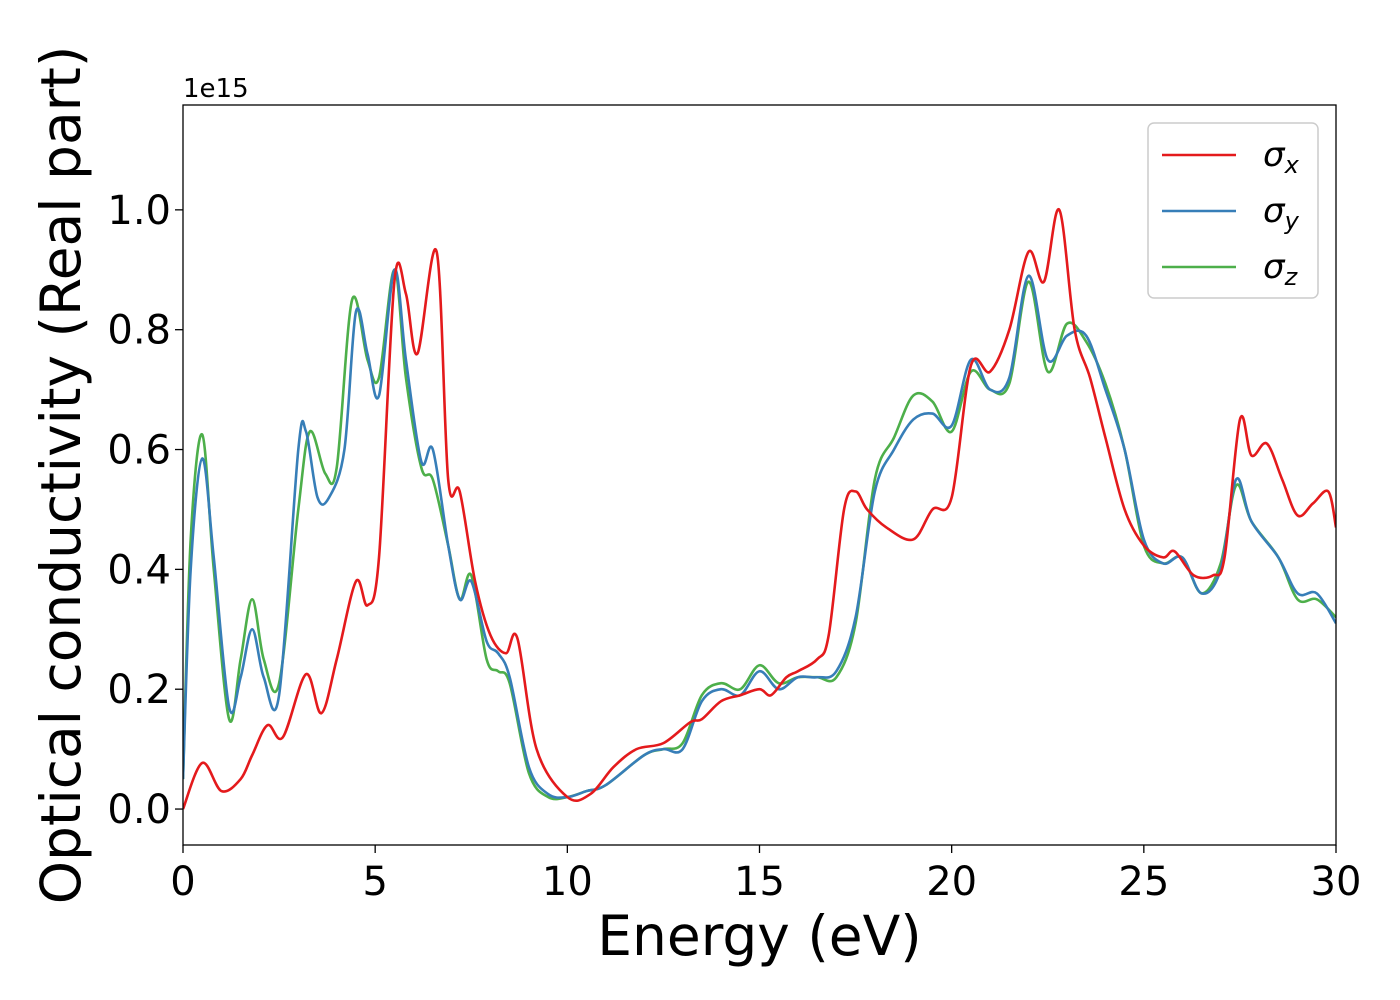 Image resolution: width=1400 pixels, height=1000 pixels. I want to click on y-tick-label: 0.4, so click(139, 570).